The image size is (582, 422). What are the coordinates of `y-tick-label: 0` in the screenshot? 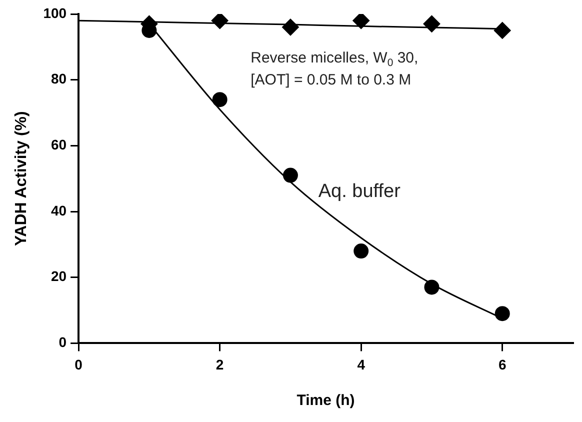 It's located at (62, 342).